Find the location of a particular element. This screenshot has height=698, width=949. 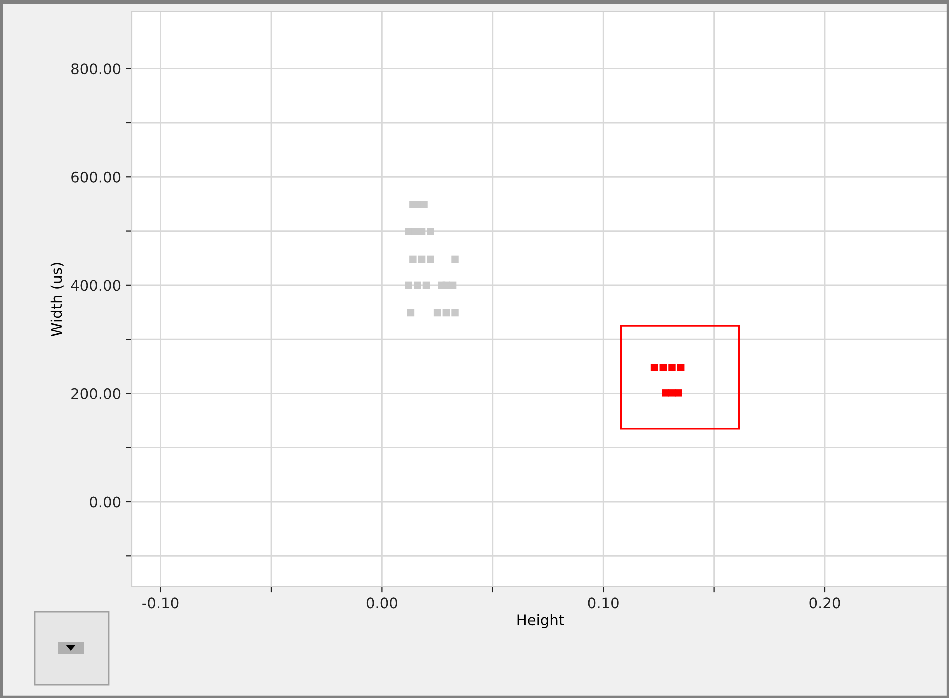

y-tick-label: 400.00 is located at coordinates (96, 286).